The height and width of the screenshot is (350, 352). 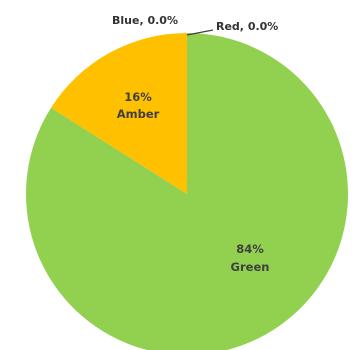 I want to click on label-red: Red, 0.0%, so click(x=247, y=26).